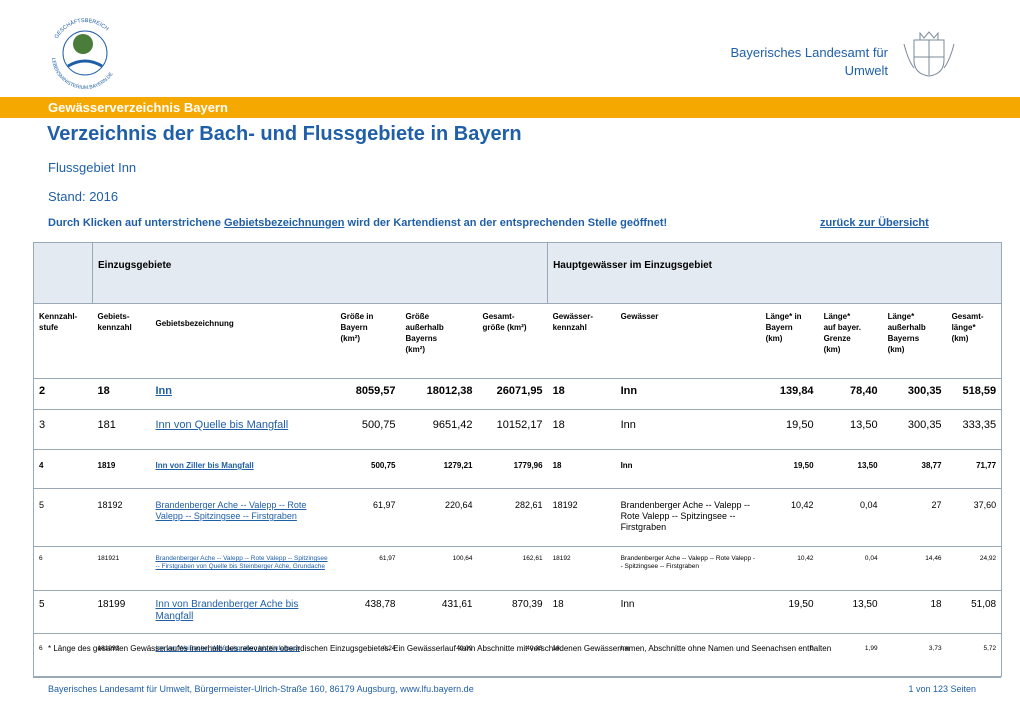 Image resolution: width=1020 pixels, height=721 pixels. What do you see at coordinates (368, 655) in the screenshot?
I see `cell: 0,24` at bounding box center [368, 655].